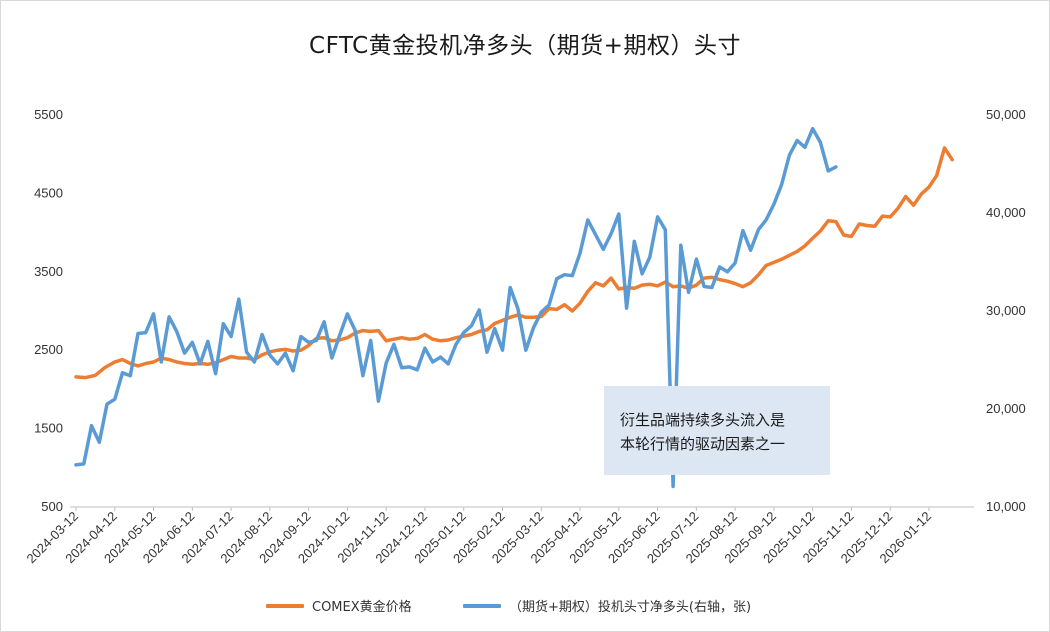  What do you see at coordinates (703, 420) in the screenshot?
I see `annotation-line-1: 衍生品端持续多头流入是` at bounding box center [703, 420].